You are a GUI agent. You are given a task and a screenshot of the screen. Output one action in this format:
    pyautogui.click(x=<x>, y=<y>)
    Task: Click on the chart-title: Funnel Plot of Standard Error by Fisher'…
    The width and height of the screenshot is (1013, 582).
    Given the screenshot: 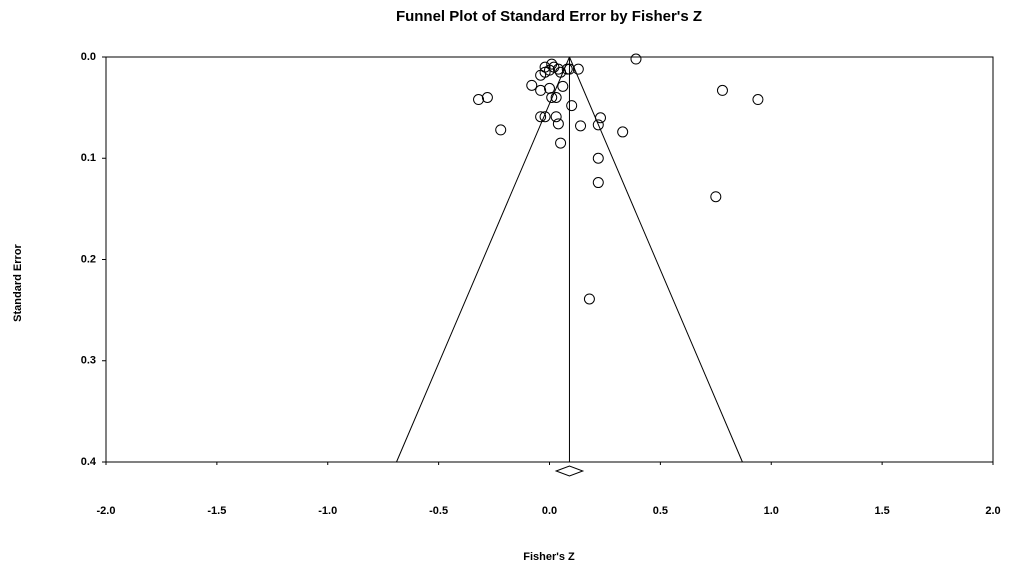 What is the action you would take?
    pyautogui.click(x=549, y=16)
    